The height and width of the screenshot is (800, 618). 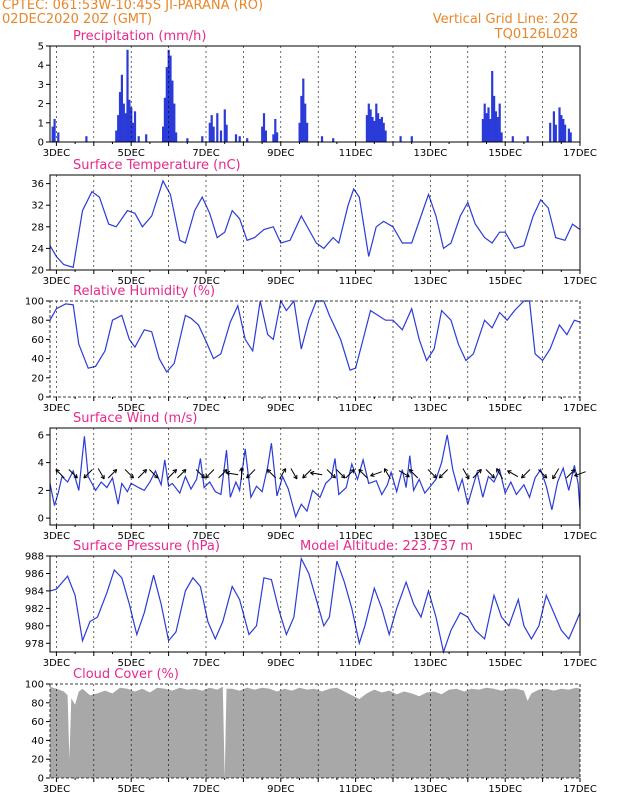 I want to click on plot-frame, so click(x=315, y=476).